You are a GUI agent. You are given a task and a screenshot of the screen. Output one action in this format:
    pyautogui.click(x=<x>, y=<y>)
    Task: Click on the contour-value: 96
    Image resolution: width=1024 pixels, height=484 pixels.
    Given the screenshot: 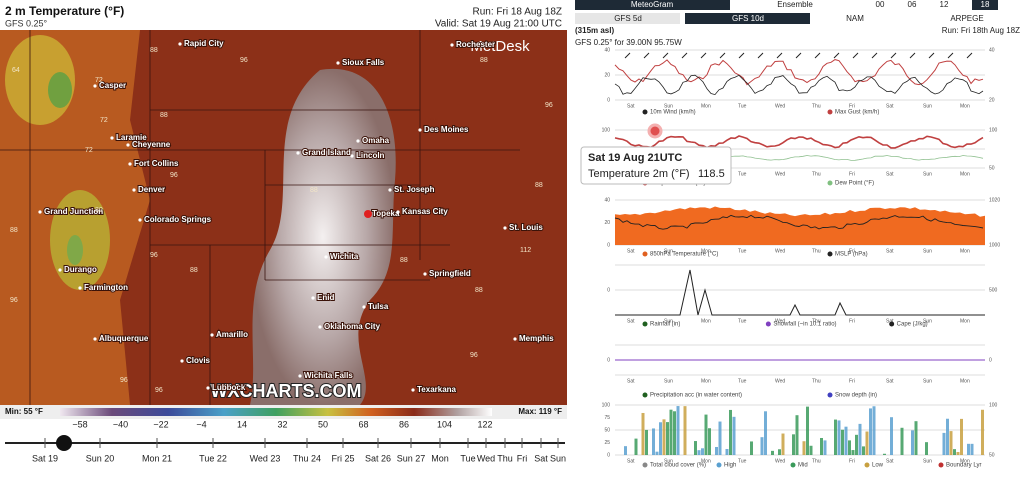 What is the action you would take?
    pyautogui.click(x=14, y=300)
    